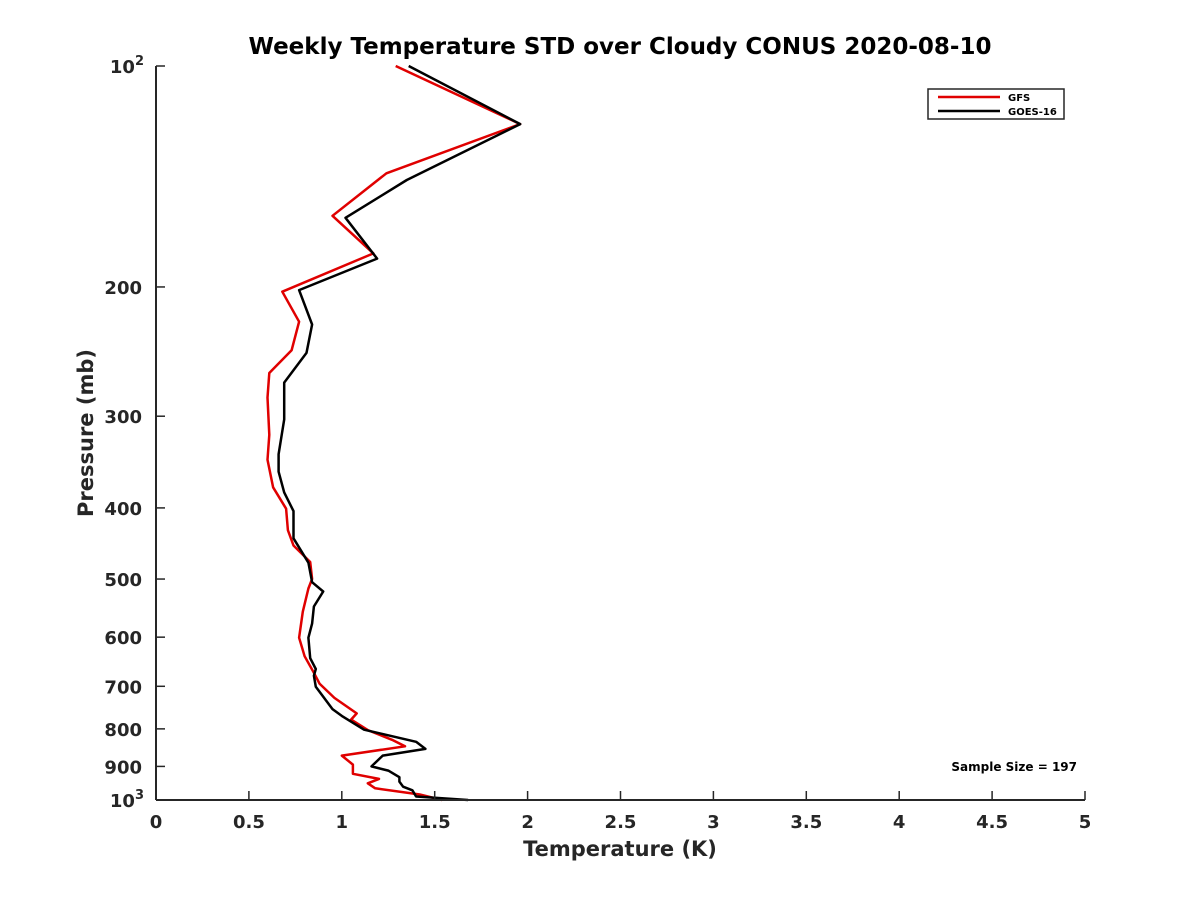  I want to click on legend-label-goes16: GOES-16, so click(1032, 112).